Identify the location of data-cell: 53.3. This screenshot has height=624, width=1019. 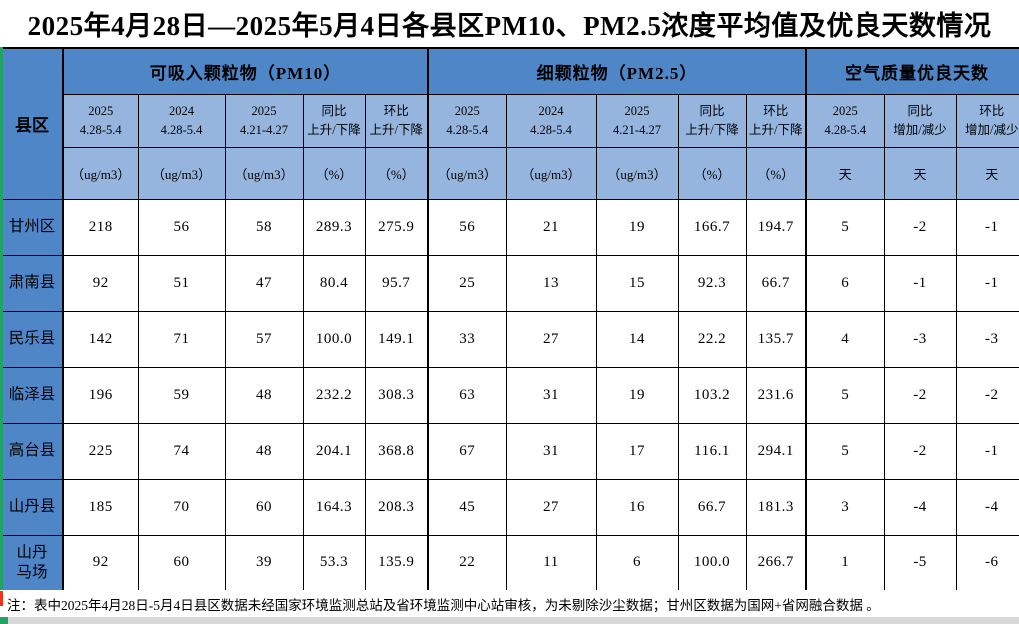
(334, 563).